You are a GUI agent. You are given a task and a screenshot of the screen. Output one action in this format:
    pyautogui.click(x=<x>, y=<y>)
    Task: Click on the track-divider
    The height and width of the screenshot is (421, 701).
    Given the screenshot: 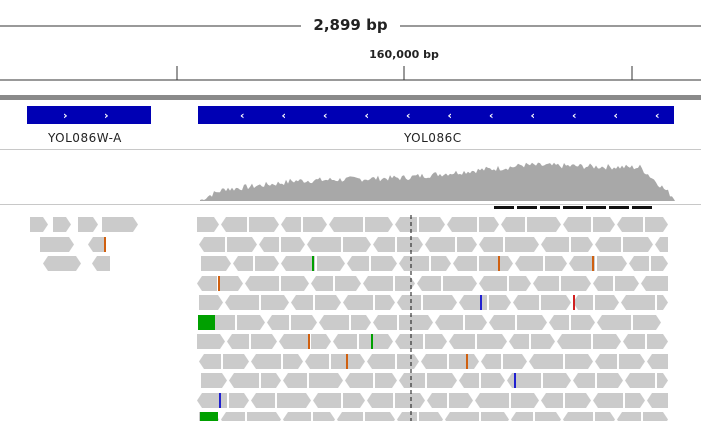 What is the action you would take?
    pyautogui.click(x=350, y=97)
    